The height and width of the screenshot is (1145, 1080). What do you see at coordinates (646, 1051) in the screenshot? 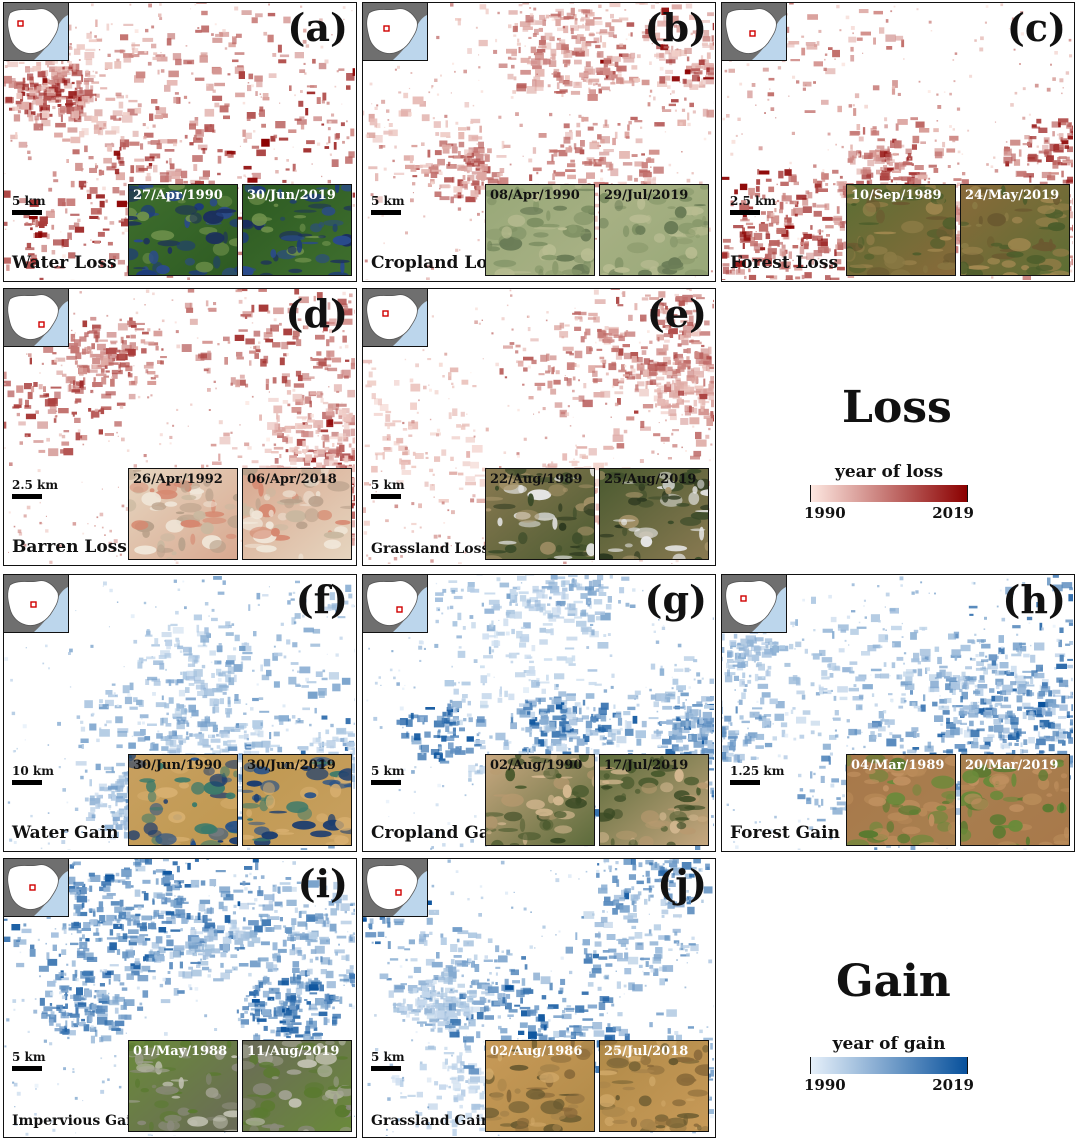
I see `acquisition-date: 25/Jul/2018` at bounding box center [646, 1051].